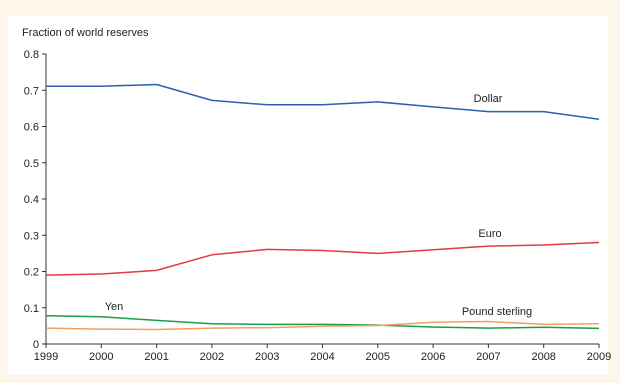 This screenshot has width=620, height=383. Describe the element at coordinates (31, 200) in the screenshot. I see `y-tick-label: 0.4` at that location.